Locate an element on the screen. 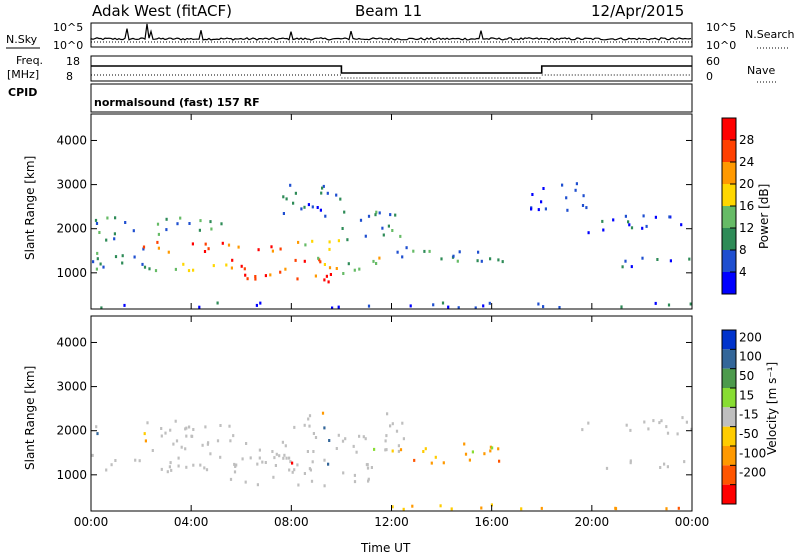 Image resolution: width=800 pixels, height=554 pixels. nsearch-right-tick-bottom: 10^0 is located at coordinates (721, 45).